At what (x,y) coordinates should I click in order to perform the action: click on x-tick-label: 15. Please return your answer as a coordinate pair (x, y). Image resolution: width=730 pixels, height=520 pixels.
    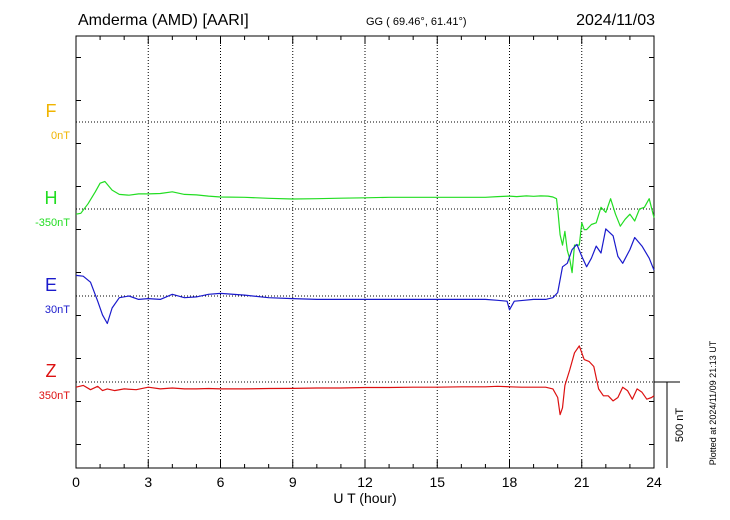
    Looking at the image, I should click on (437, 482).